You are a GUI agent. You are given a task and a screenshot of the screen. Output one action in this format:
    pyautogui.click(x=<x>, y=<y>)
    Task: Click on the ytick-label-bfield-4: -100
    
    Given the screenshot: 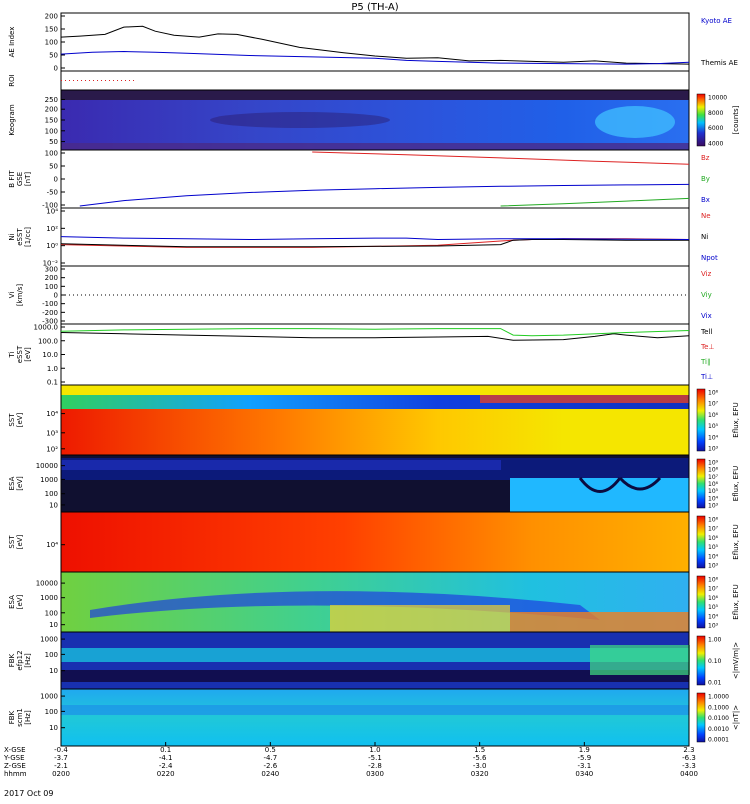 What is the action you would take?
    pyautogui.click(x=50, y=206)
    